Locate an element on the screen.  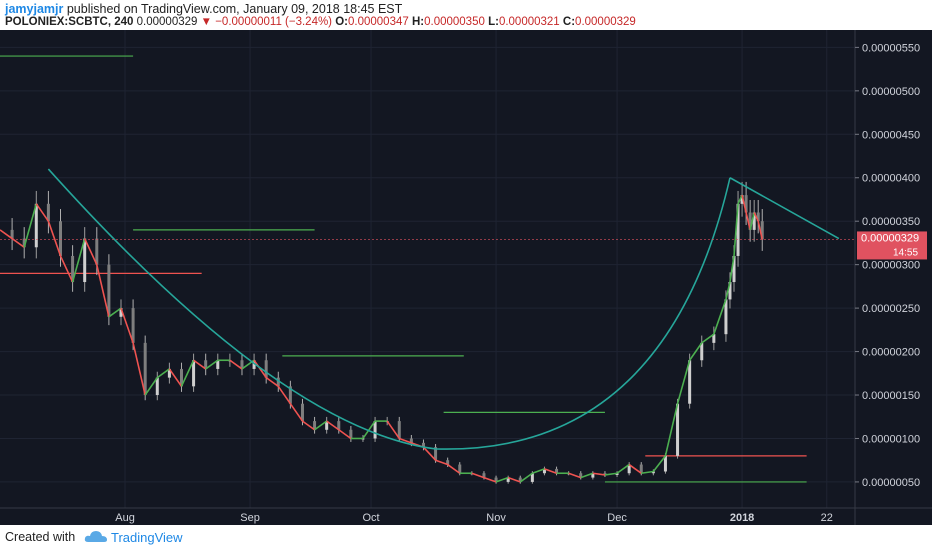
close-value: 0.00000329 is located at coordinates (605, 22).